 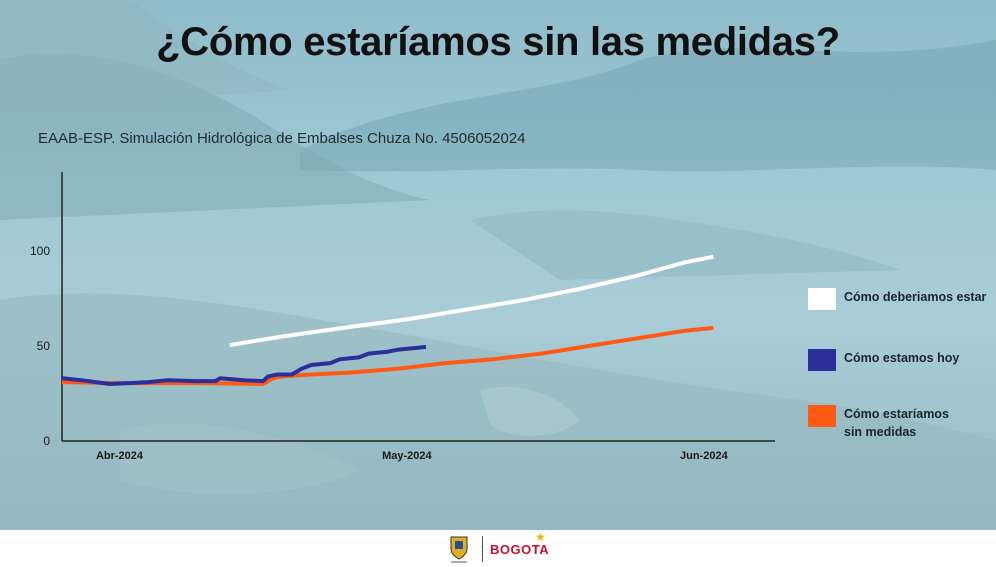 I want to click on legend-item-sin-medidas: Cómo estaríamos sin medidas, so click(x=878, y=423).